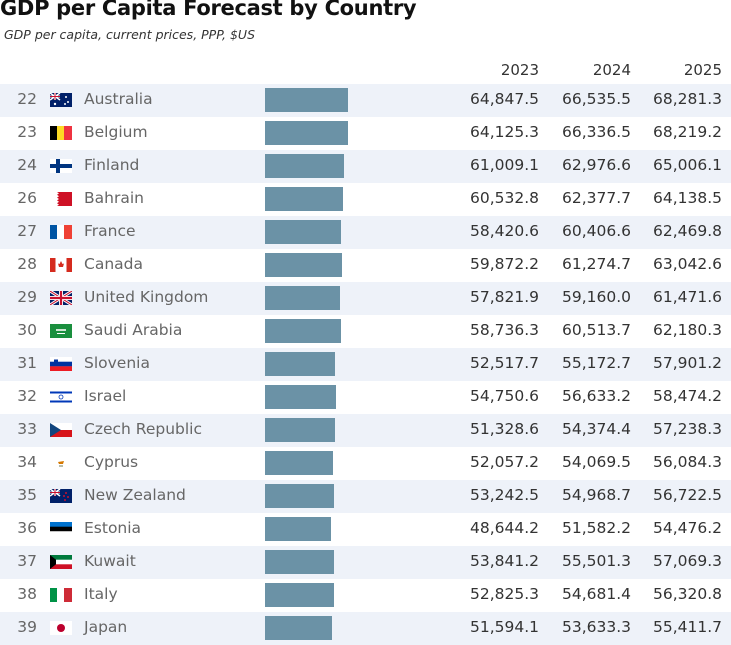 This screenshot has height=645, width=731. Describe the element at coordinates (687, 495) in the screenshot. I see `value-2025: 56,722.5` at that location.